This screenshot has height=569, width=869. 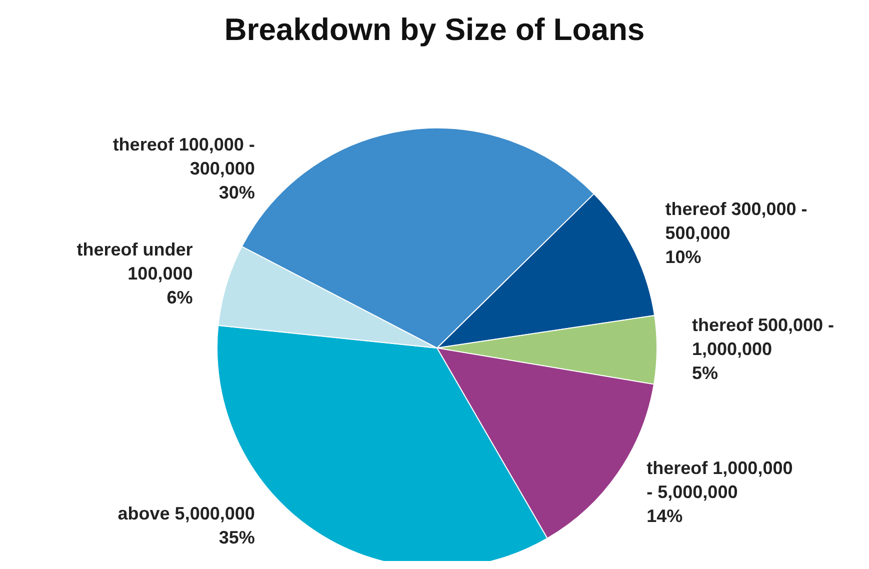 I want to click on slice-label: thereof under 100,000, so click(x=134, y=261).